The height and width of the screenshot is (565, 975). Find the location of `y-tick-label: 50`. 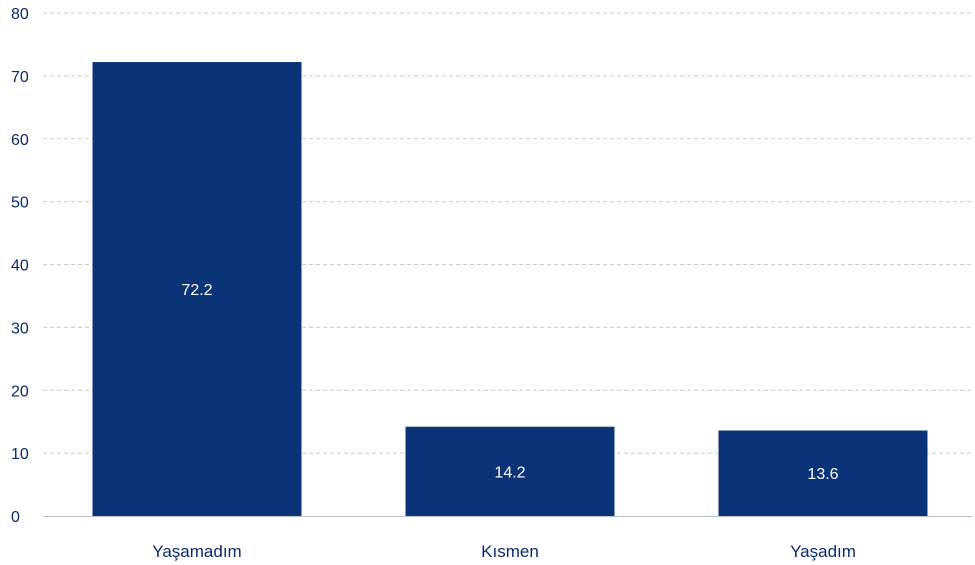

y-tick-label: 50 is located at coordinates (20, 203).